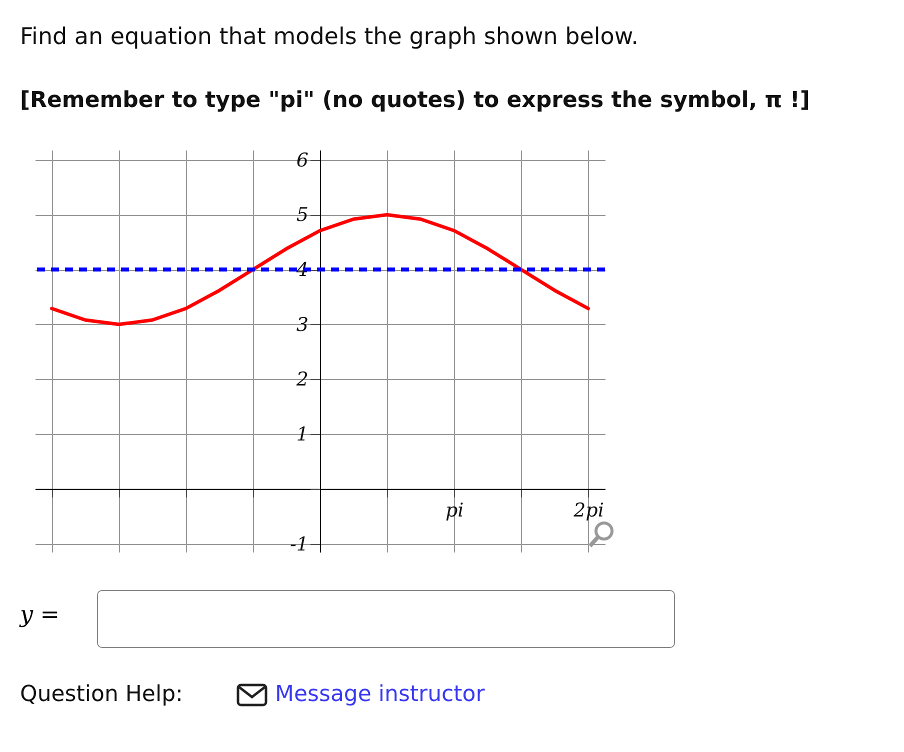 Image resolution: width=904 pixels, height=752 pixels. Describe the element at coordinates (454, 510) in the screenshot. I see `x-tick-label: pi` at that location.